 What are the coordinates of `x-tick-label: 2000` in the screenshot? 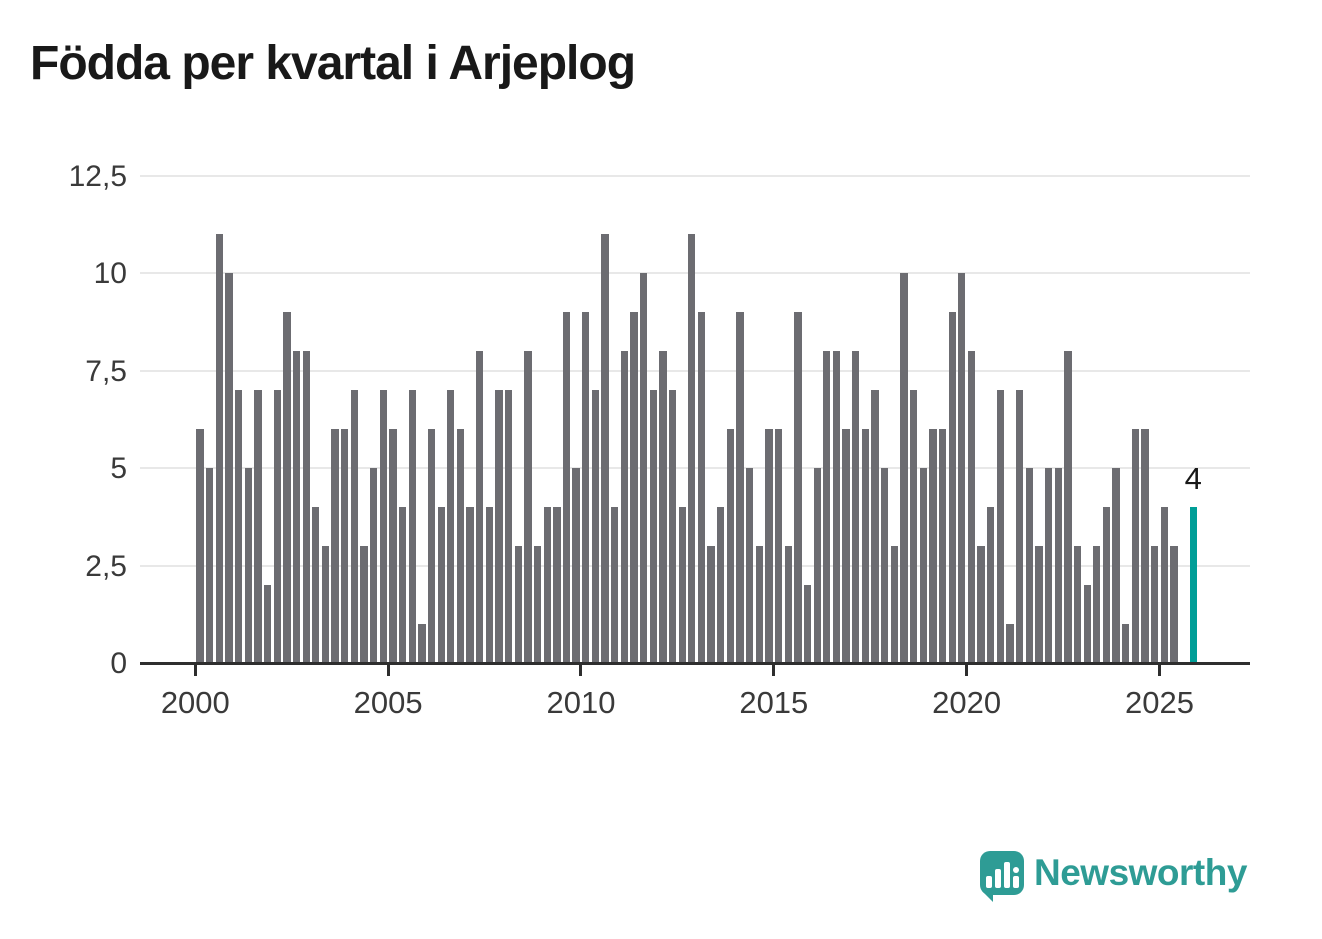 It's located at (195, 702).